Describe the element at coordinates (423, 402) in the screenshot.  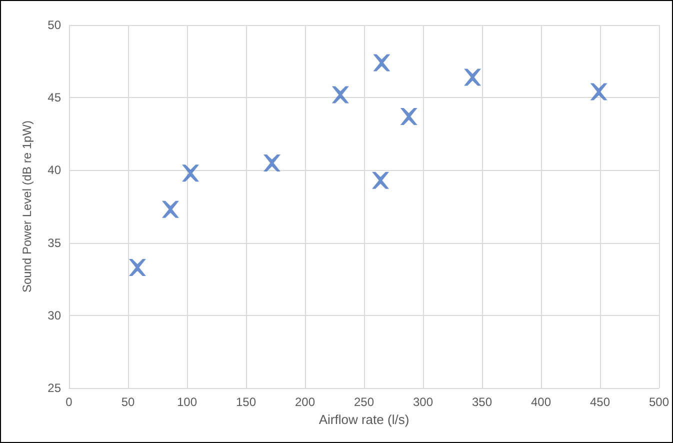
I see `x-tick-label: 300` at that location.